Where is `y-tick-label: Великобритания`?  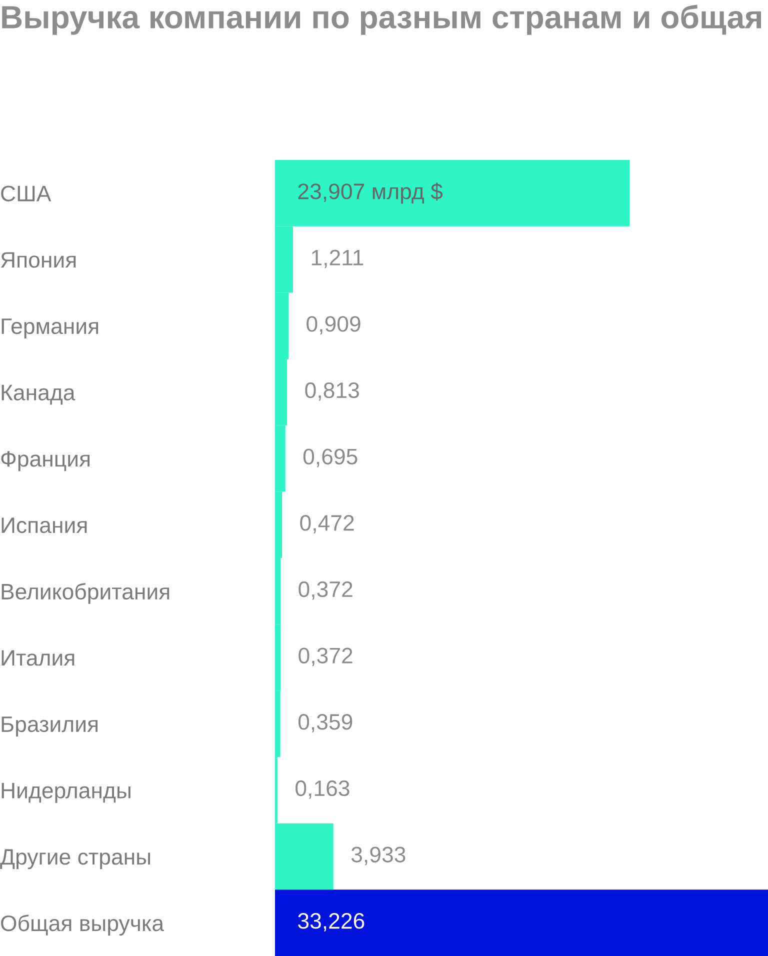 y-tick-label: Великобритания is located at coordinates (86, 593).